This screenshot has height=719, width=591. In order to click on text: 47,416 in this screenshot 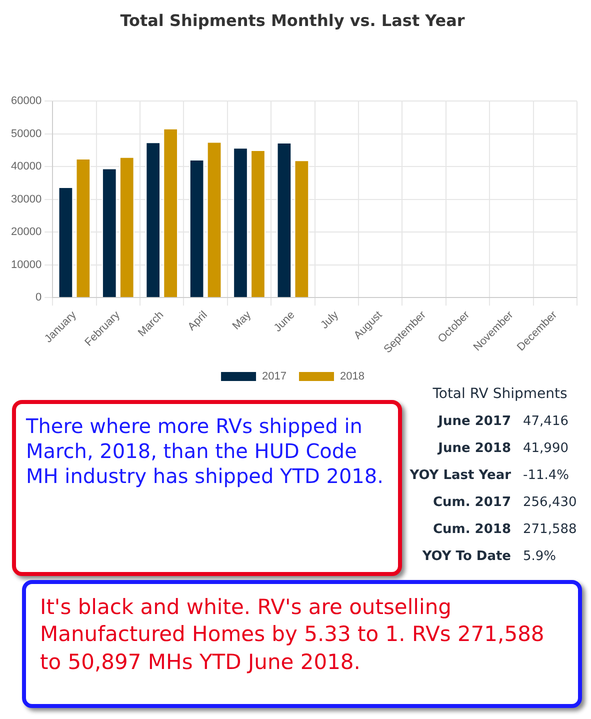, I will do `click(545, 421)`.